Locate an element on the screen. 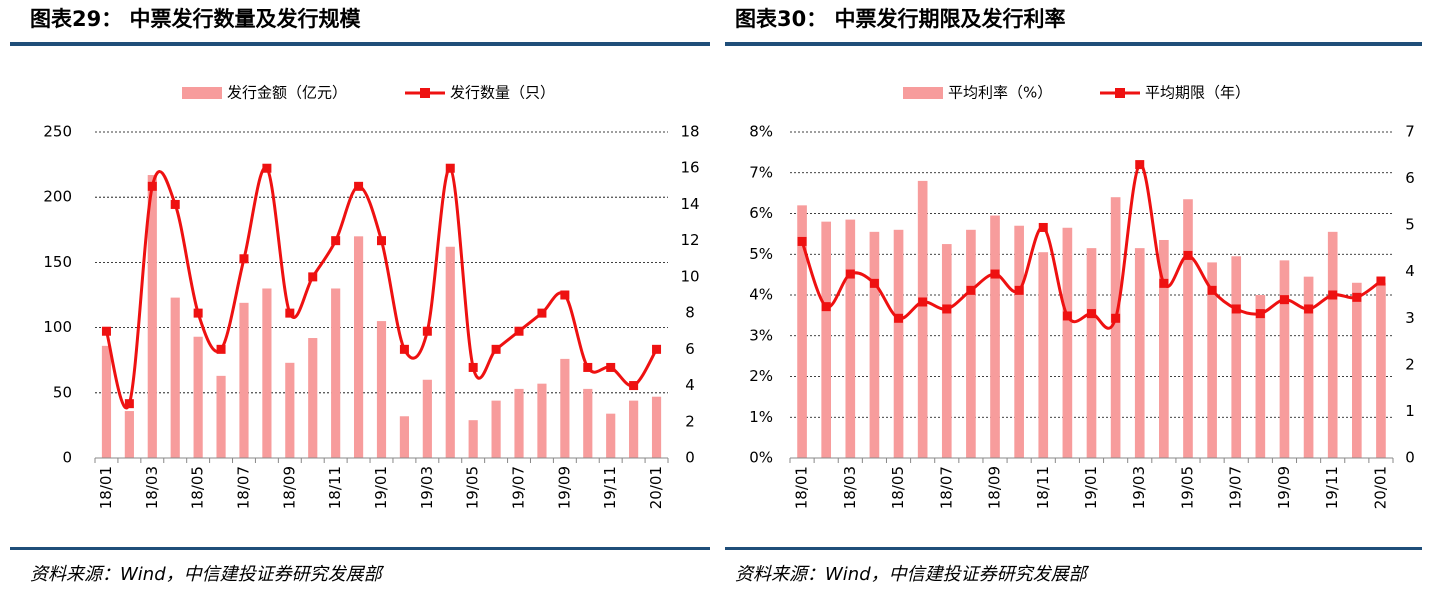  x-tick-label: 20/01 is located at coordinates (1380, 487).